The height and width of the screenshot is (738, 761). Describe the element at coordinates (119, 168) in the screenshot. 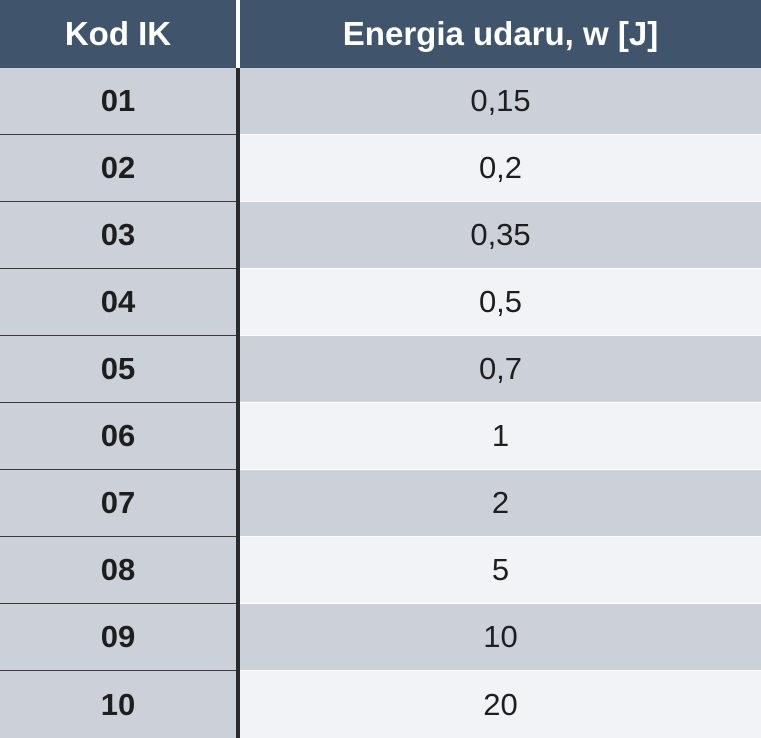

I see `ik-code-cell: 02` at that location.